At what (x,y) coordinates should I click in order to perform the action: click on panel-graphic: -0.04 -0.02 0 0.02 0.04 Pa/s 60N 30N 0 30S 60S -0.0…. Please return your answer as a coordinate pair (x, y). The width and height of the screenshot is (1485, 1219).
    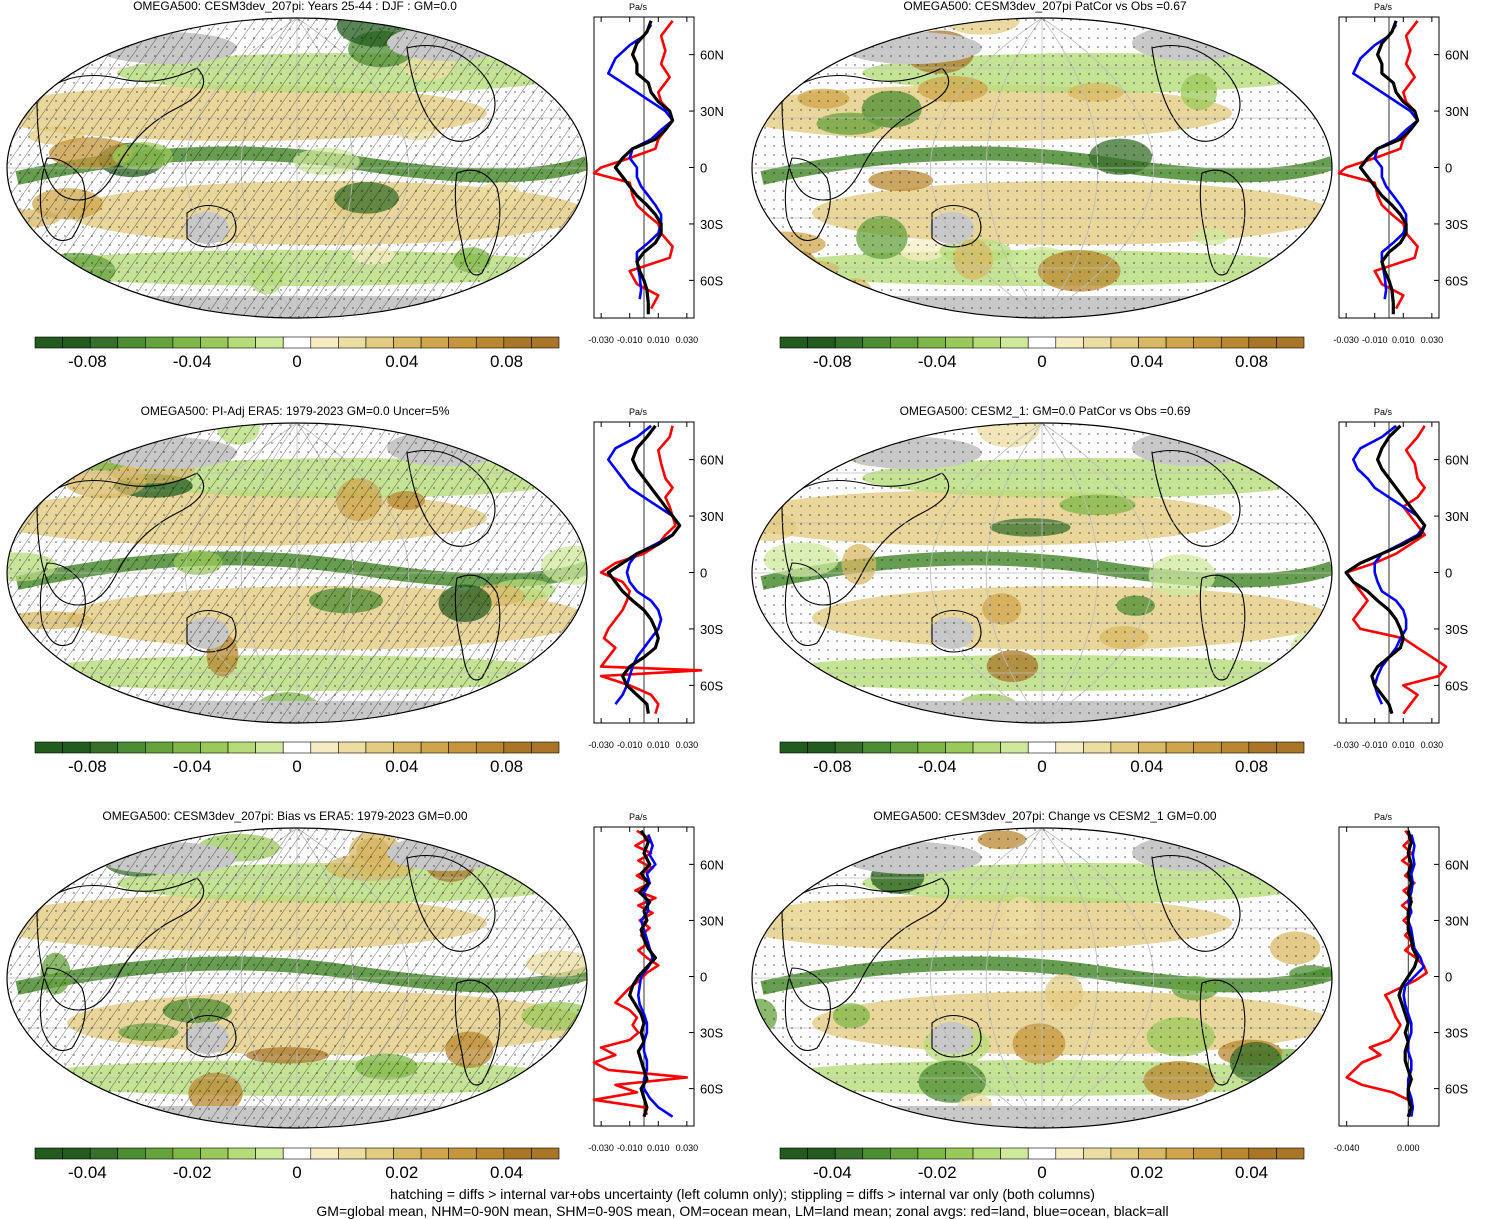
    Looking at the image, I should click on (365, 997).